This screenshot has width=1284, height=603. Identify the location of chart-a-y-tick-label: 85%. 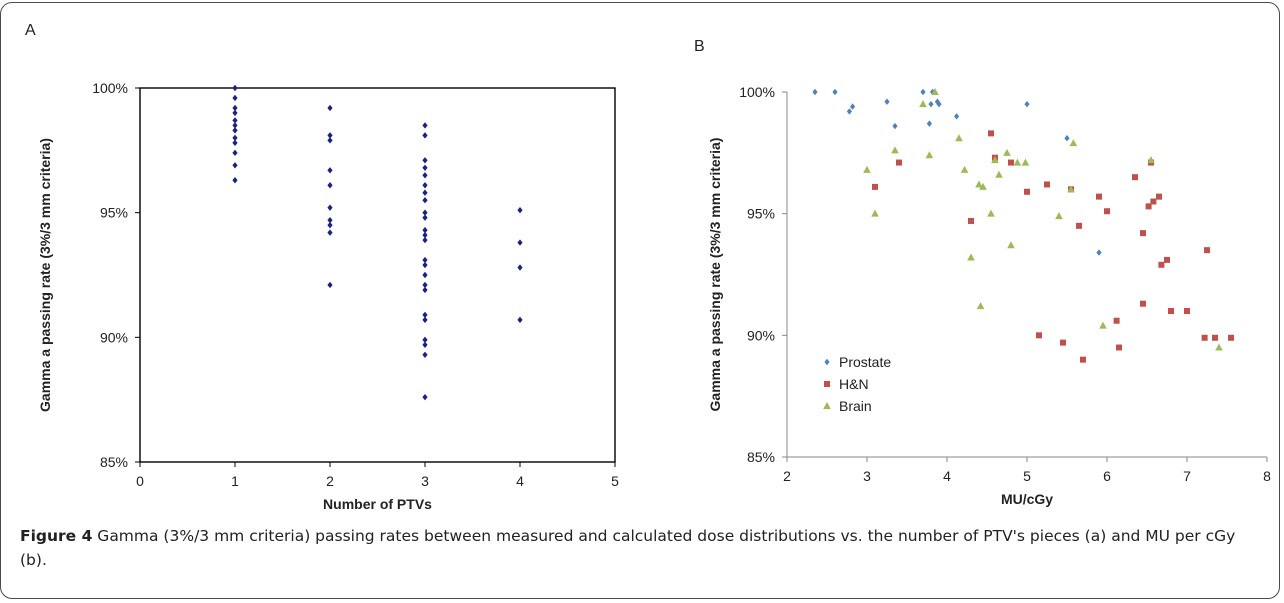
(114, 462).